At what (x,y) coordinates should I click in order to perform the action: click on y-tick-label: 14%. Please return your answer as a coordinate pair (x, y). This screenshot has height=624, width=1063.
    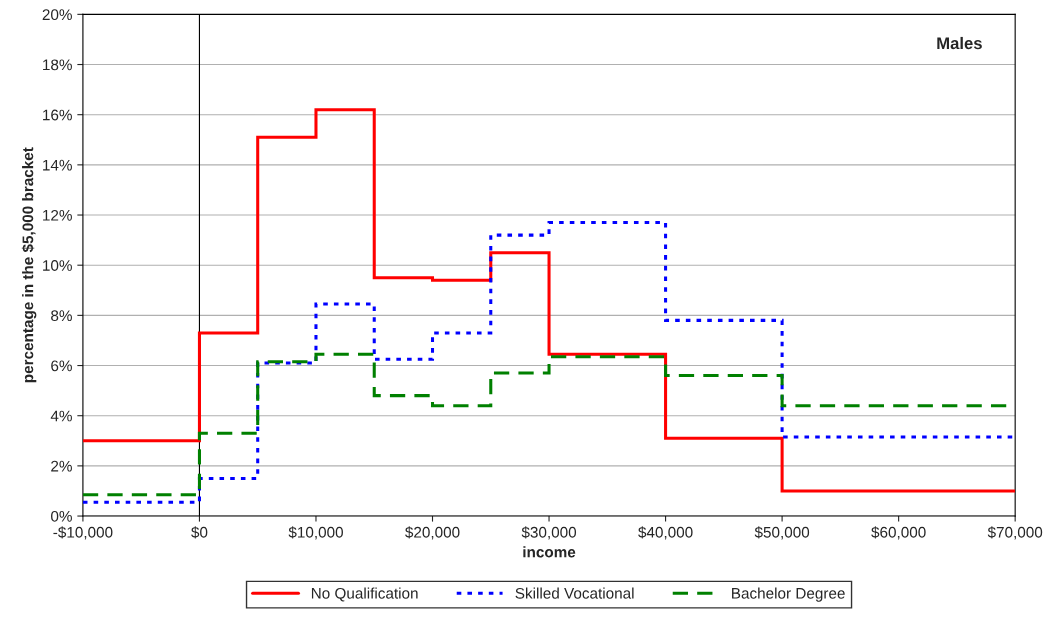
    Looking at the image, I should click on (57, 165).